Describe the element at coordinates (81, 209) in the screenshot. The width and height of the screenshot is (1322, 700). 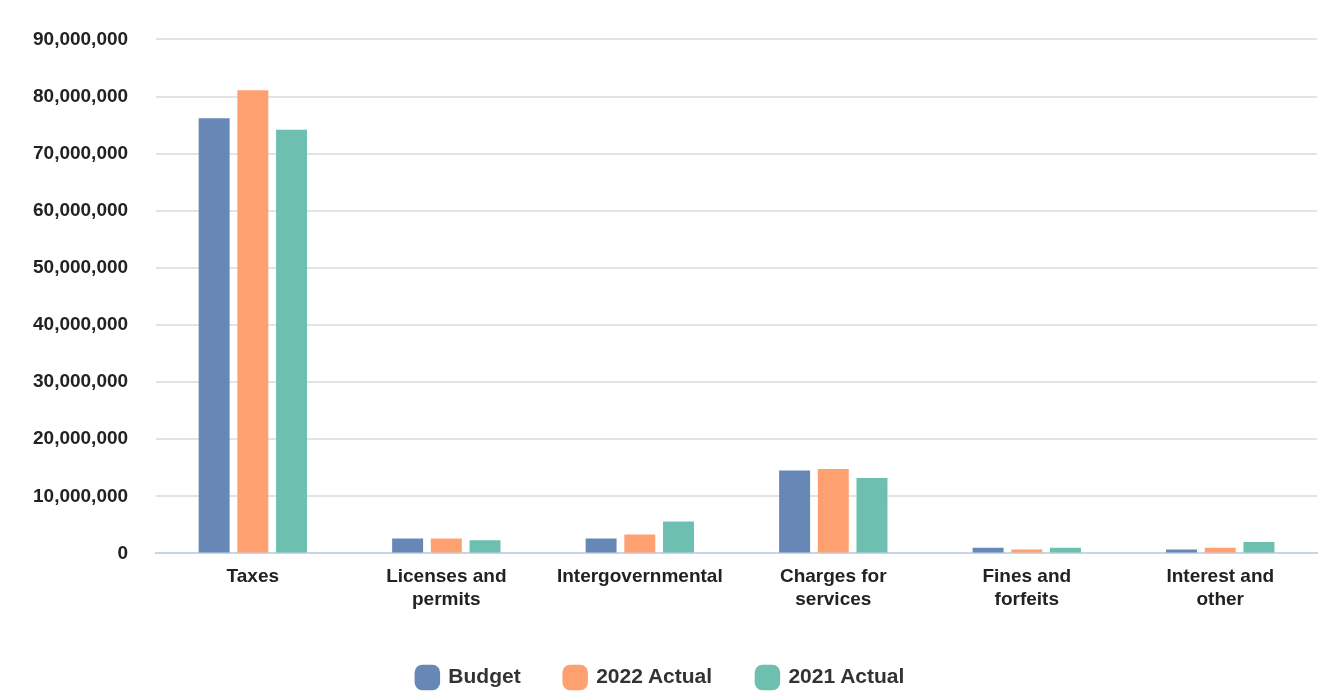
I see `y-tick-label: 60,000,000` at that location.